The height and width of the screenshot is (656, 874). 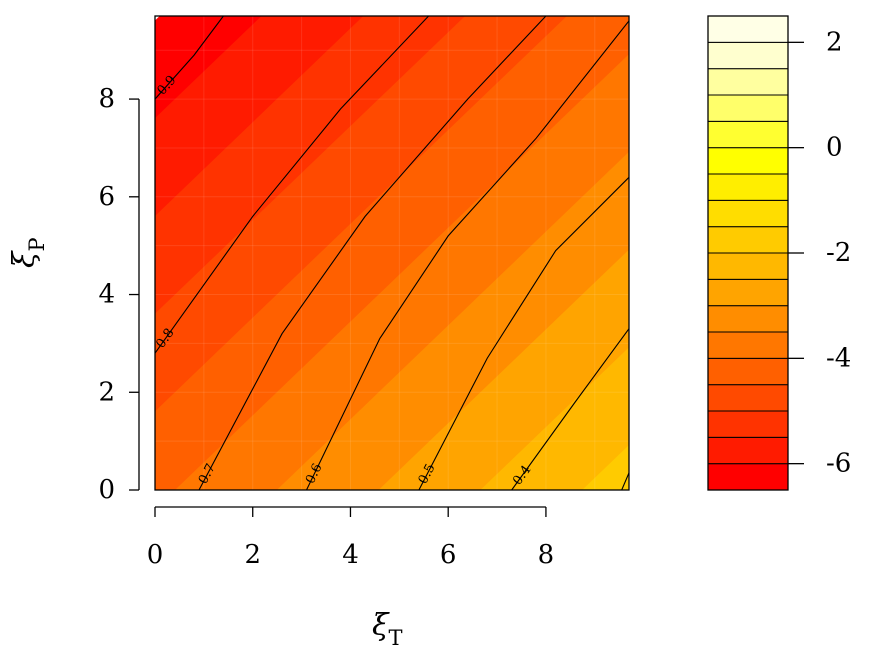 What do you see at coordinates (106, 197) in the screenshot?
I see `y-tick-label: 6` at bounding box center [106, 197].